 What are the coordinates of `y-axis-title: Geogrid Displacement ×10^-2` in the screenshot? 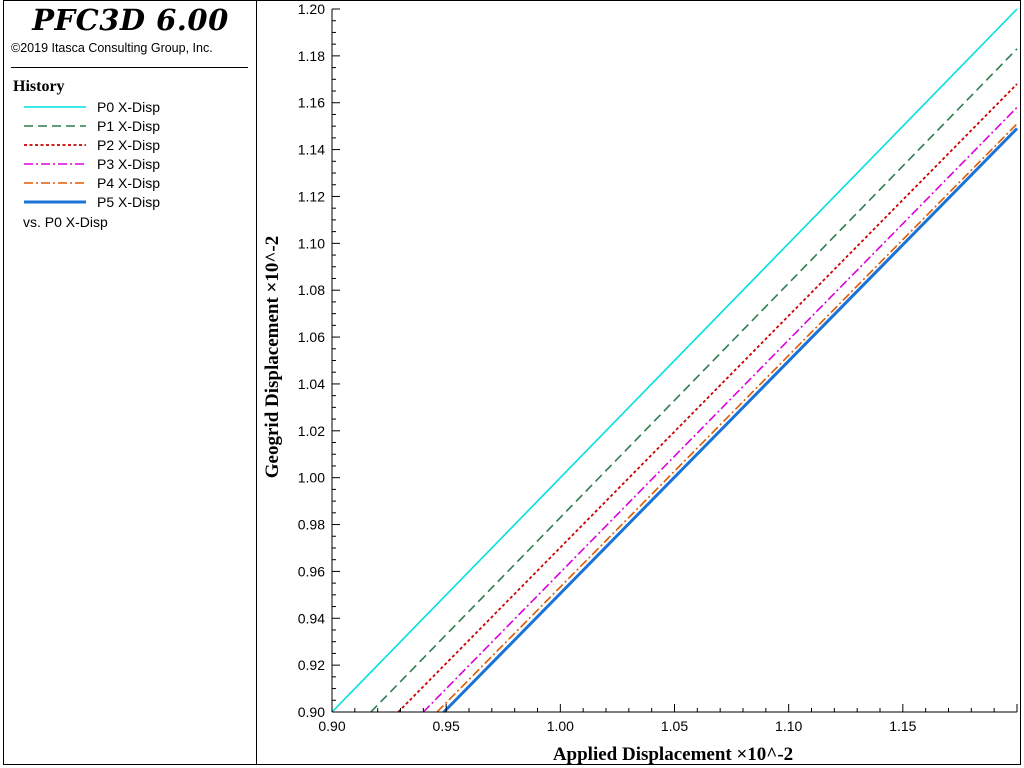 It's located at (272, 357).